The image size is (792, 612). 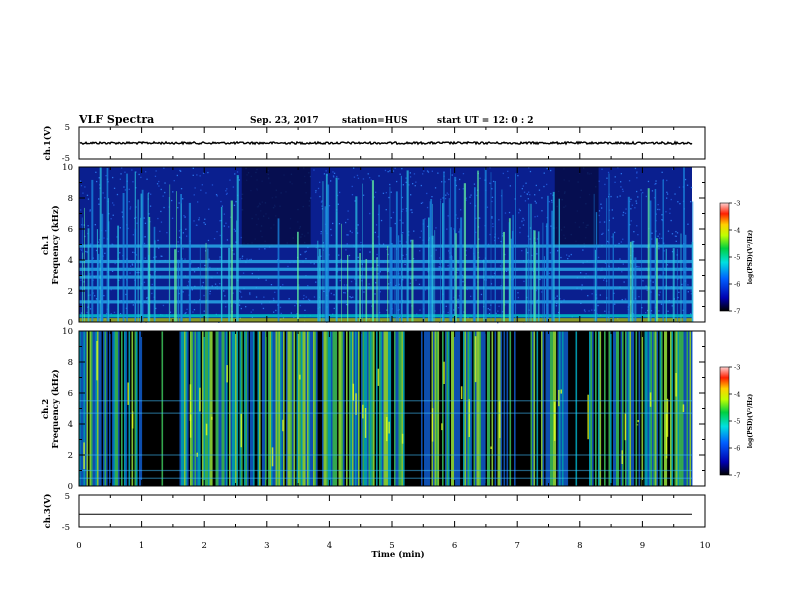 I want to click on spectrogram-band, so click(x=385, y=455).